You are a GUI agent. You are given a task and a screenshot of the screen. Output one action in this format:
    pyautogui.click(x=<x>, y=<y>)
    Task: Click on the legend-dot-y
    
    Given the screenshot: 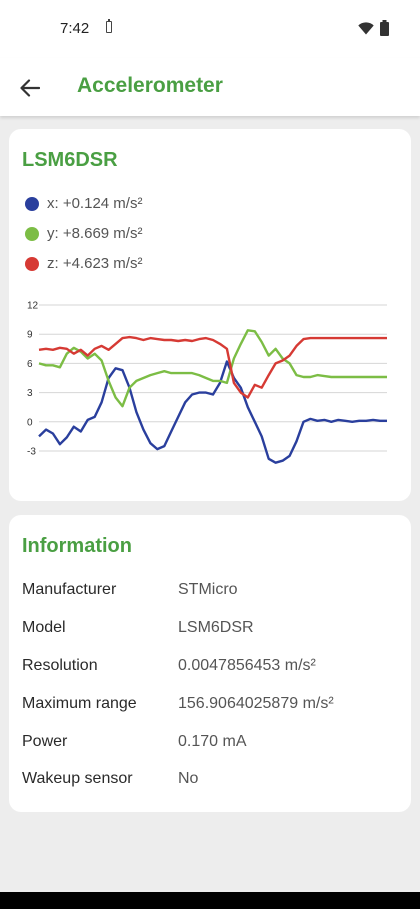 What is the action you would take?
    pyautogui.click(x=32, y=234)
    